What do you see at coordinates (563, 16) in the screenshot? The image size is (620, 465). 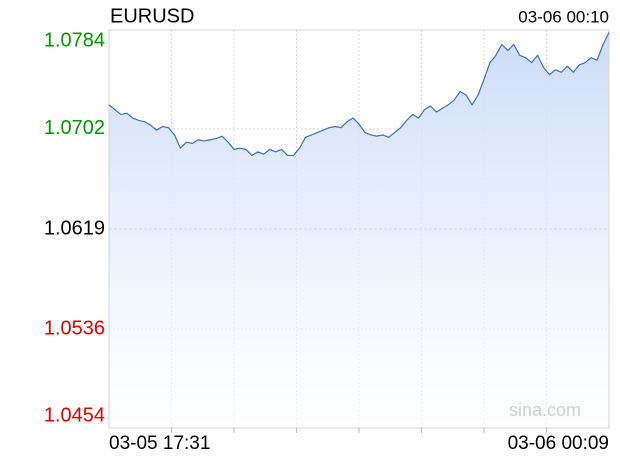 I see `timestamp: 03-06 00:10` at bounding box center [563, 16].